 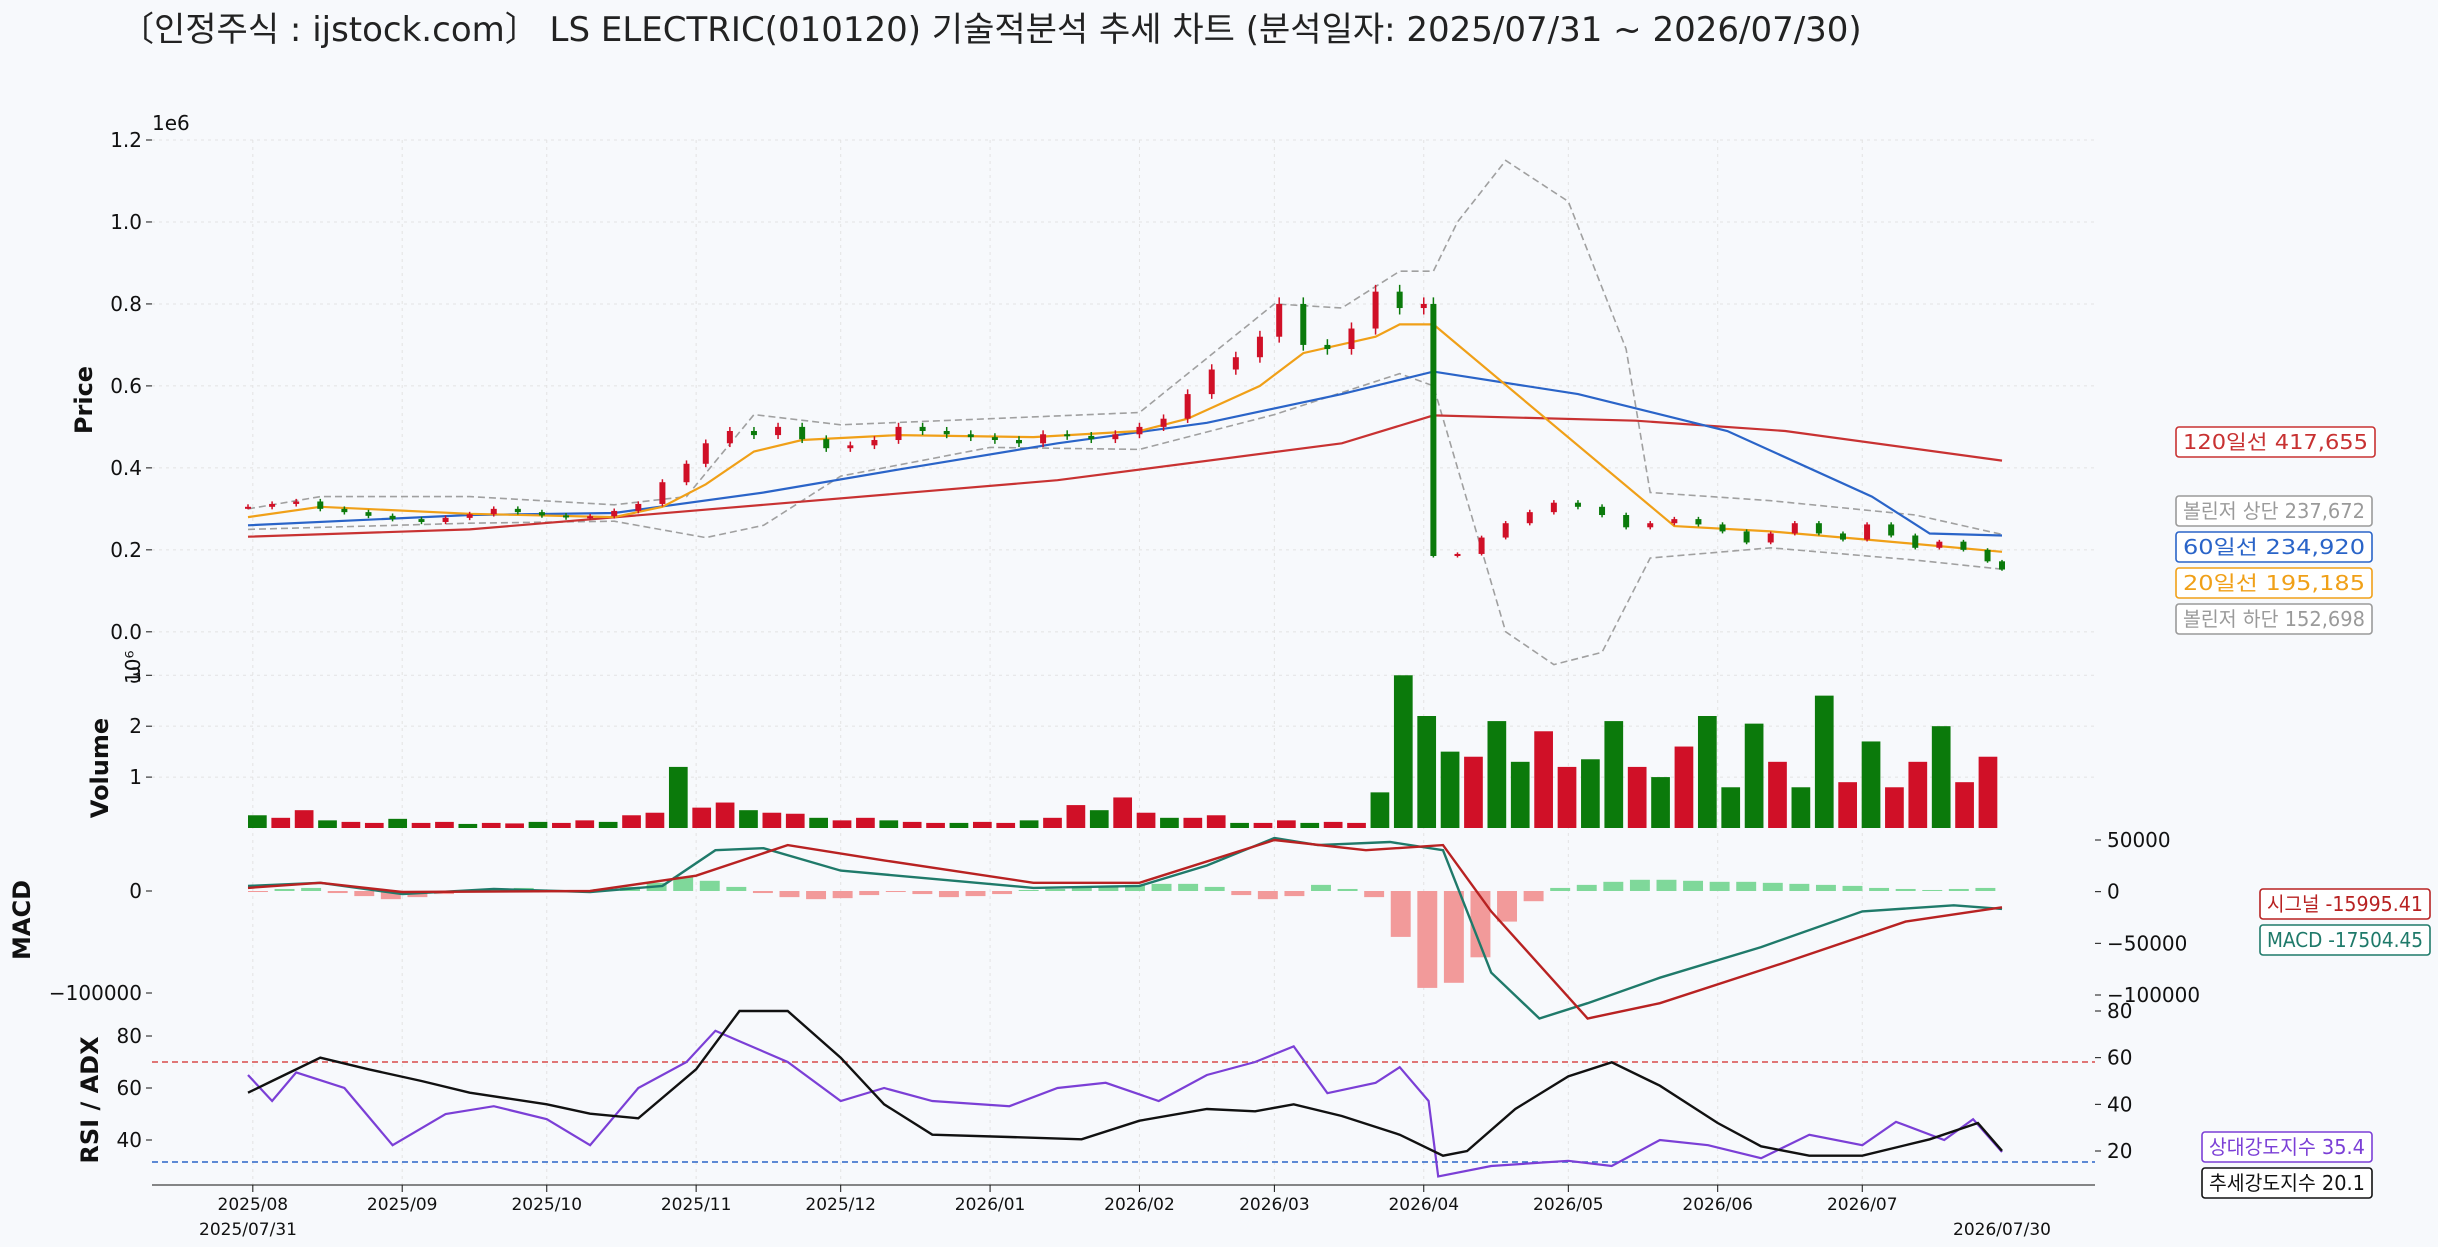 I want to click on y-tick-label: 0.0, so click(x=126, y=632).